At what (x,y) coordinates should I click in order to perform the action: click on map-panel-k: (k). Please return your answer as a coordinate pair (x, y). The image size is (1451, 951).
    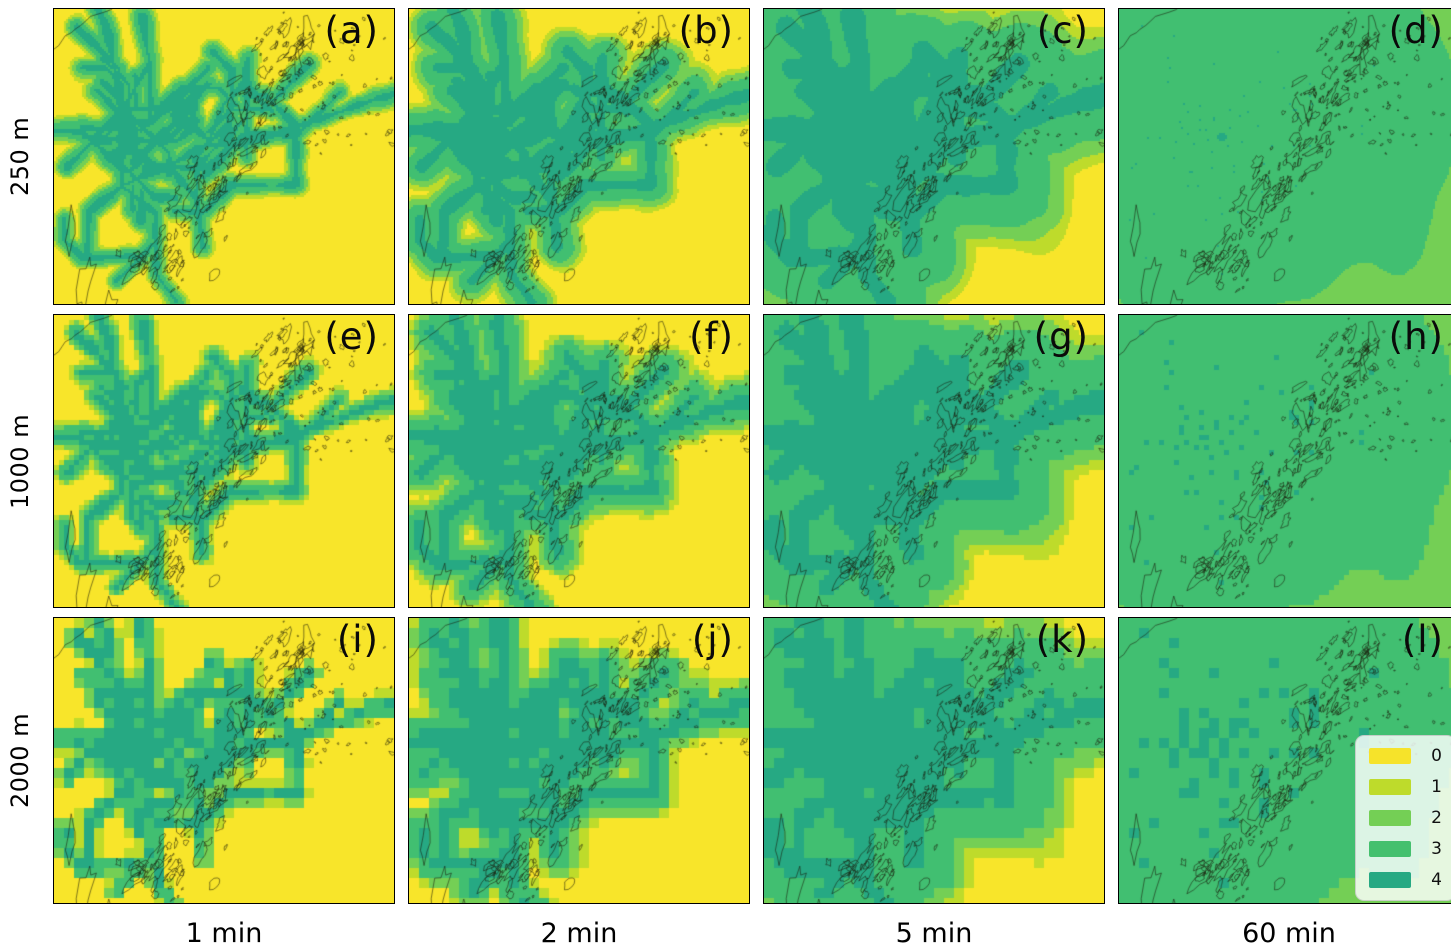
    Looking at the image, I should click on (934, 760).